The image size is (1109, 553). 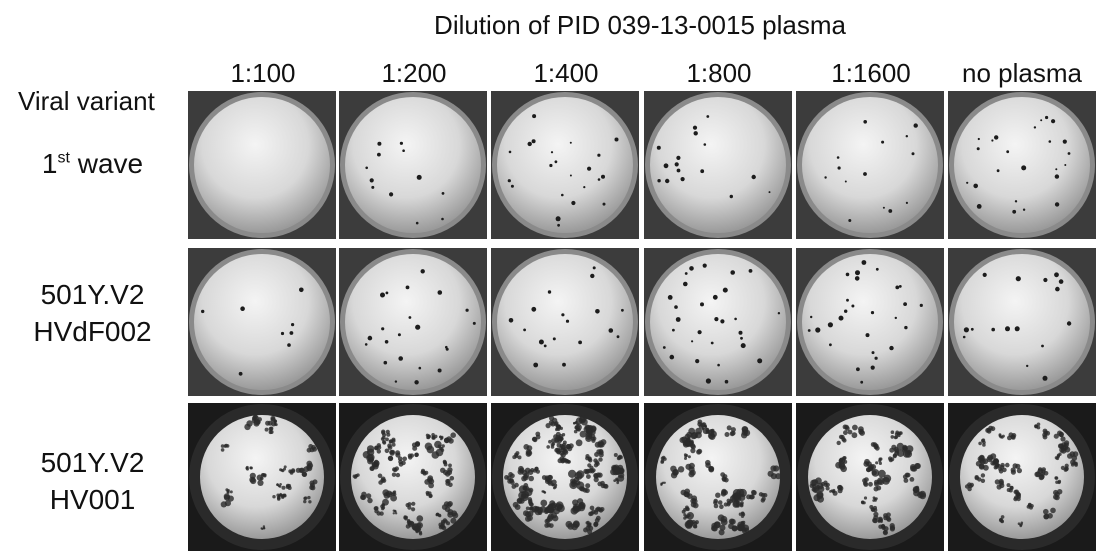 What do you see at coordinates (565, 165) in the screenshot?
I see `plaque-well-r1-c3` at bounding box center [565, 165].